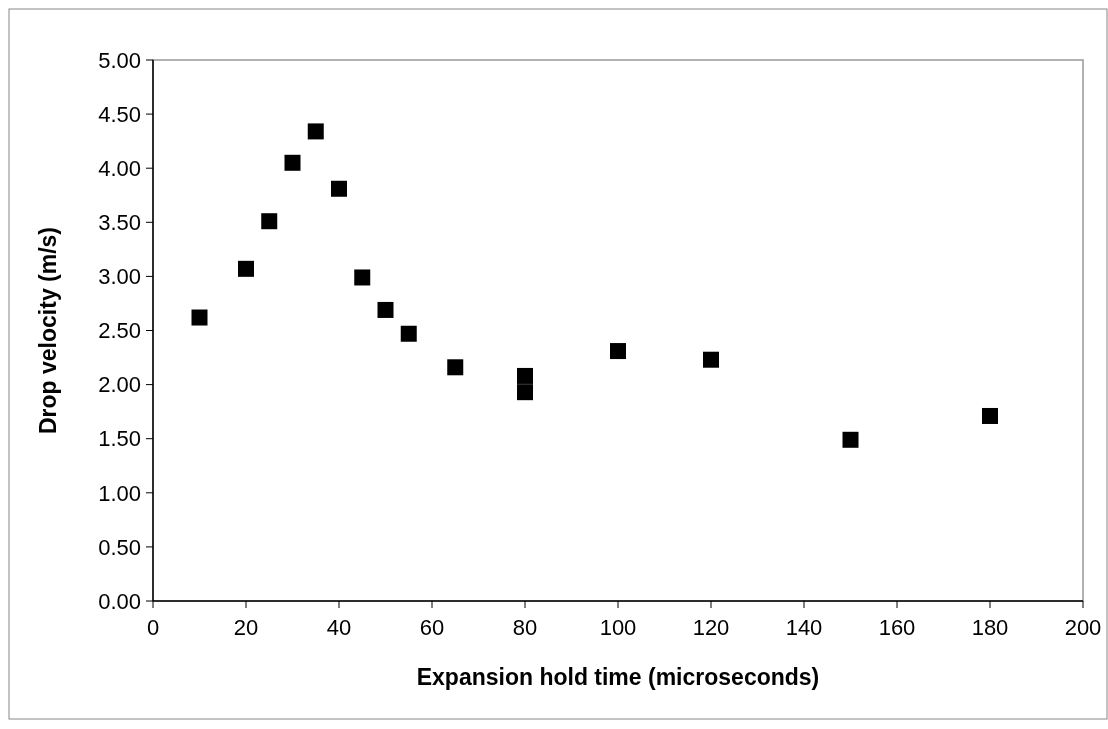  I want to click on x-tick-label: 120, so click(711, 627).